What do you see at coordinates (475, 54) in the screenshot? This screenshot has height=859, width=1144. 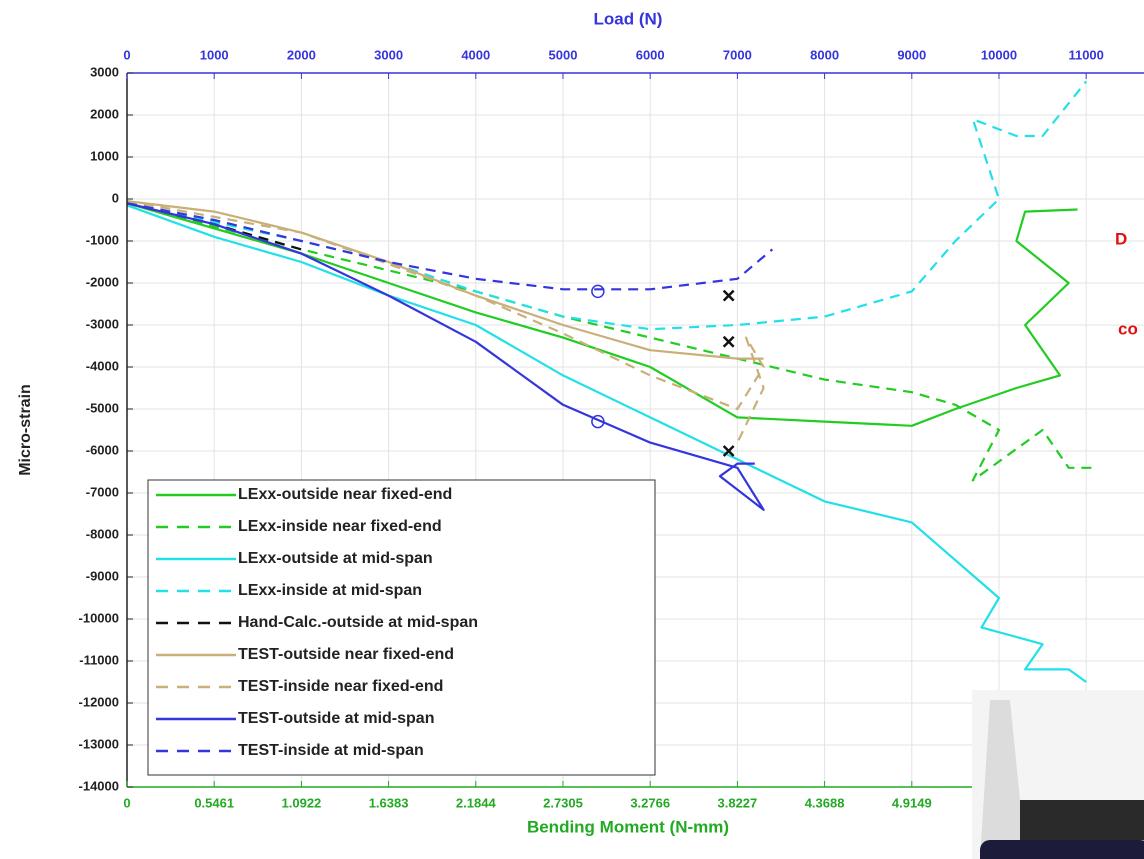 I see `x-tick-label: 4000` at bounding box center [475, 54].